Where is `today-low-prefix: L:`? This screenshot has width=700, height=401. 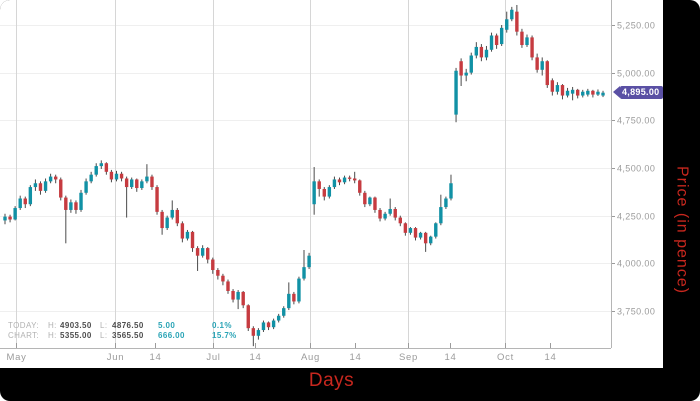
today-low-prefix: L: is located at coordinates (104, 325).